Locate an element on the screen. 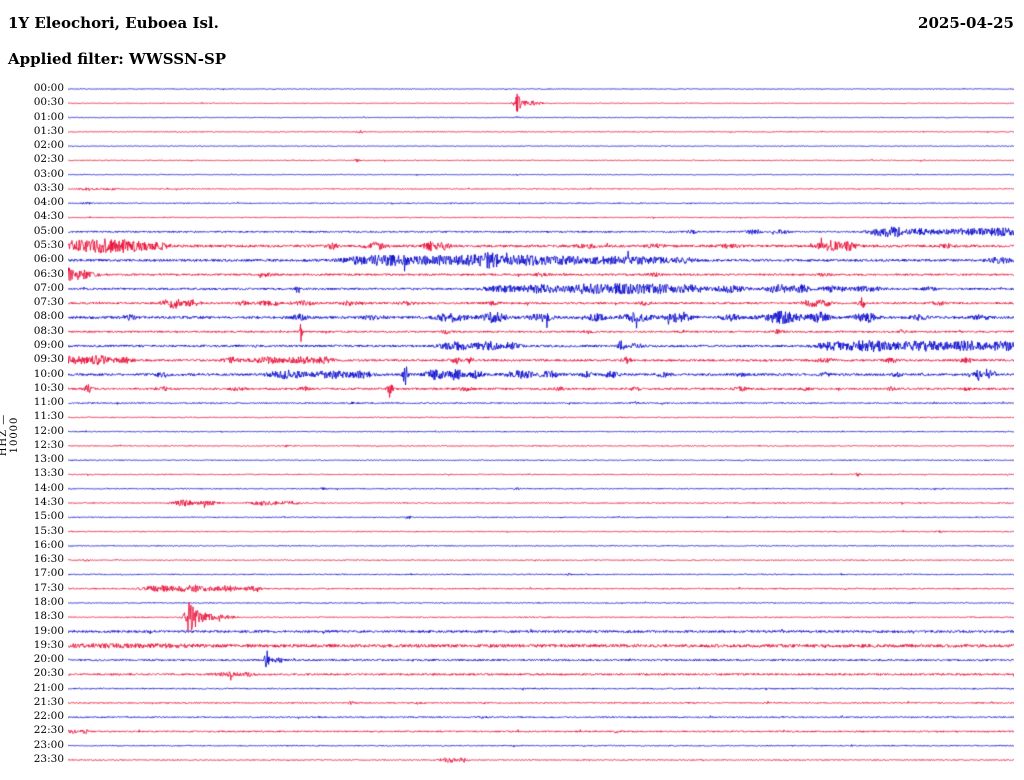 This screenshot has height=780, width=1024. time-label: 21:30 is located at coordinates (48, 701).